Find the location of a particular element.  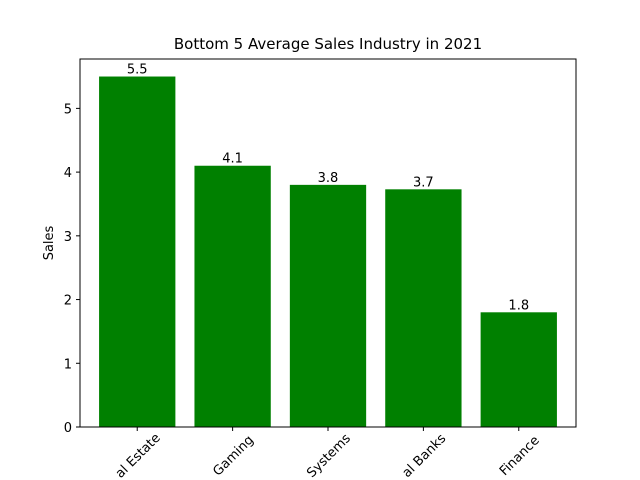

x-tick-label: al Banks is located at coordinates (425, 455).